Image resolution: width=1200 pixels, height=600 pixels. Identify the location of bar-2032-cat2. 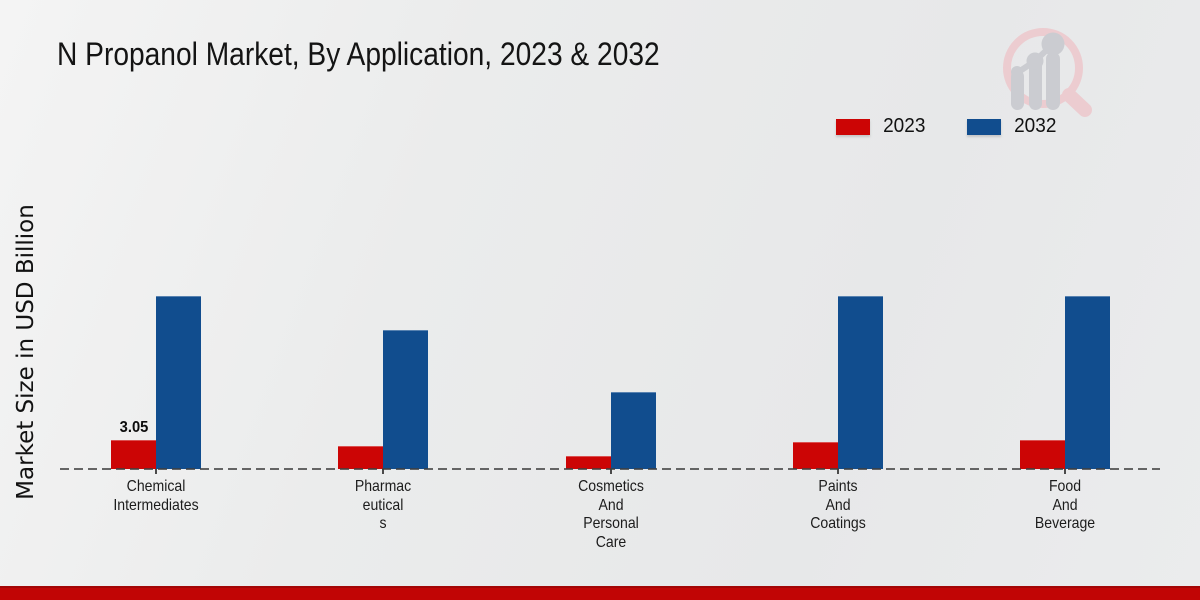
(633, 430).